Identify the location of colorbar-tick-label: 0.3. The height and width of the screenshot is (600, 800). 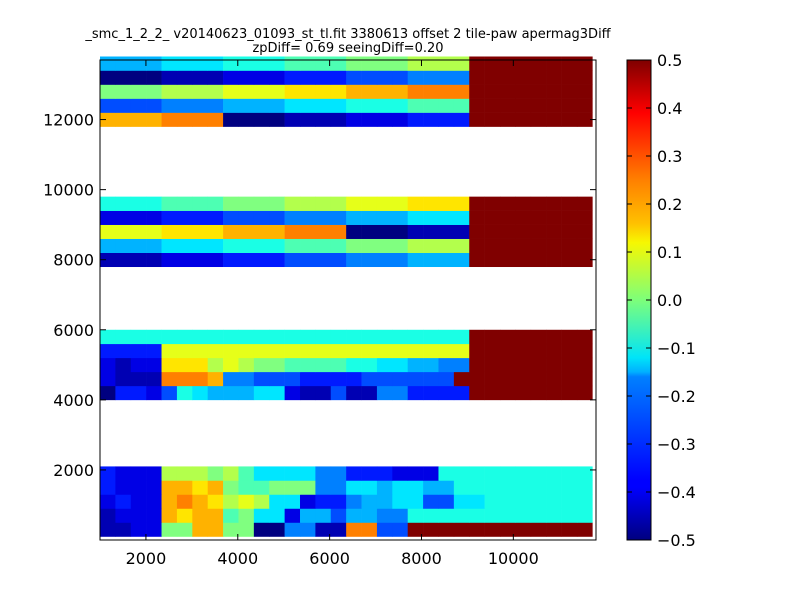
(669, 156).